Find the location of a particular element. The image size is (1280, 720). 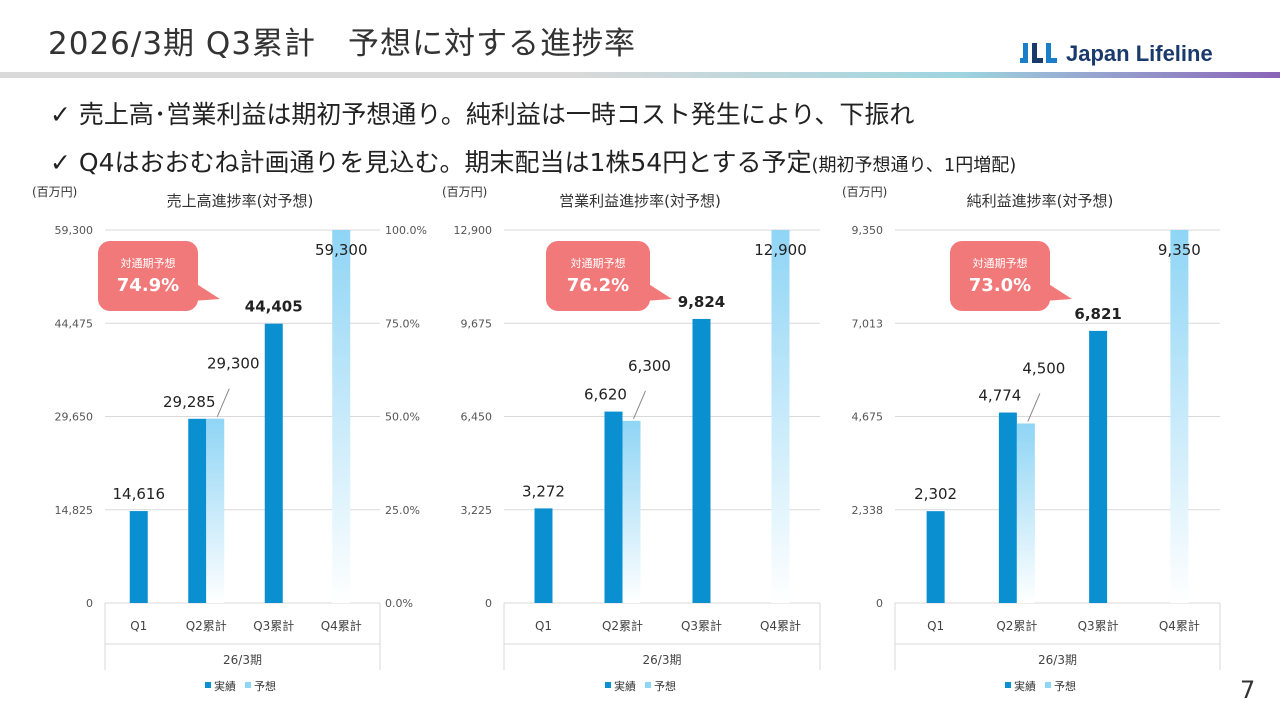

actual-value-label: 4,774 is located at coordinates (999, 396).